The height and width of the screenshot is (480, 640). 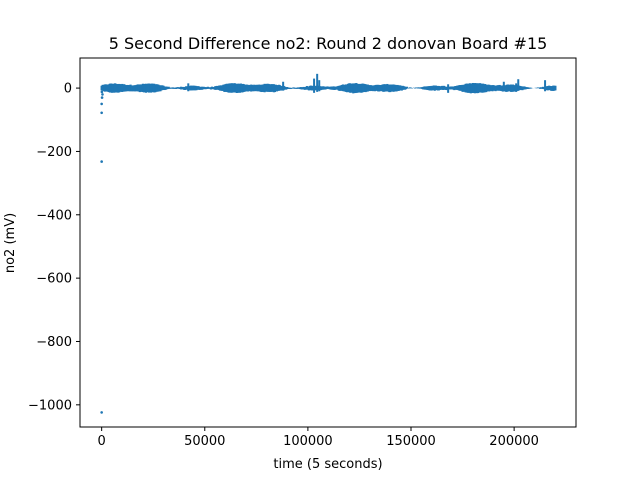 What do you see at coordinates (54, 152) in the screenshot?
I see `y-tick-label: −200` at bounding box center [54, 152].